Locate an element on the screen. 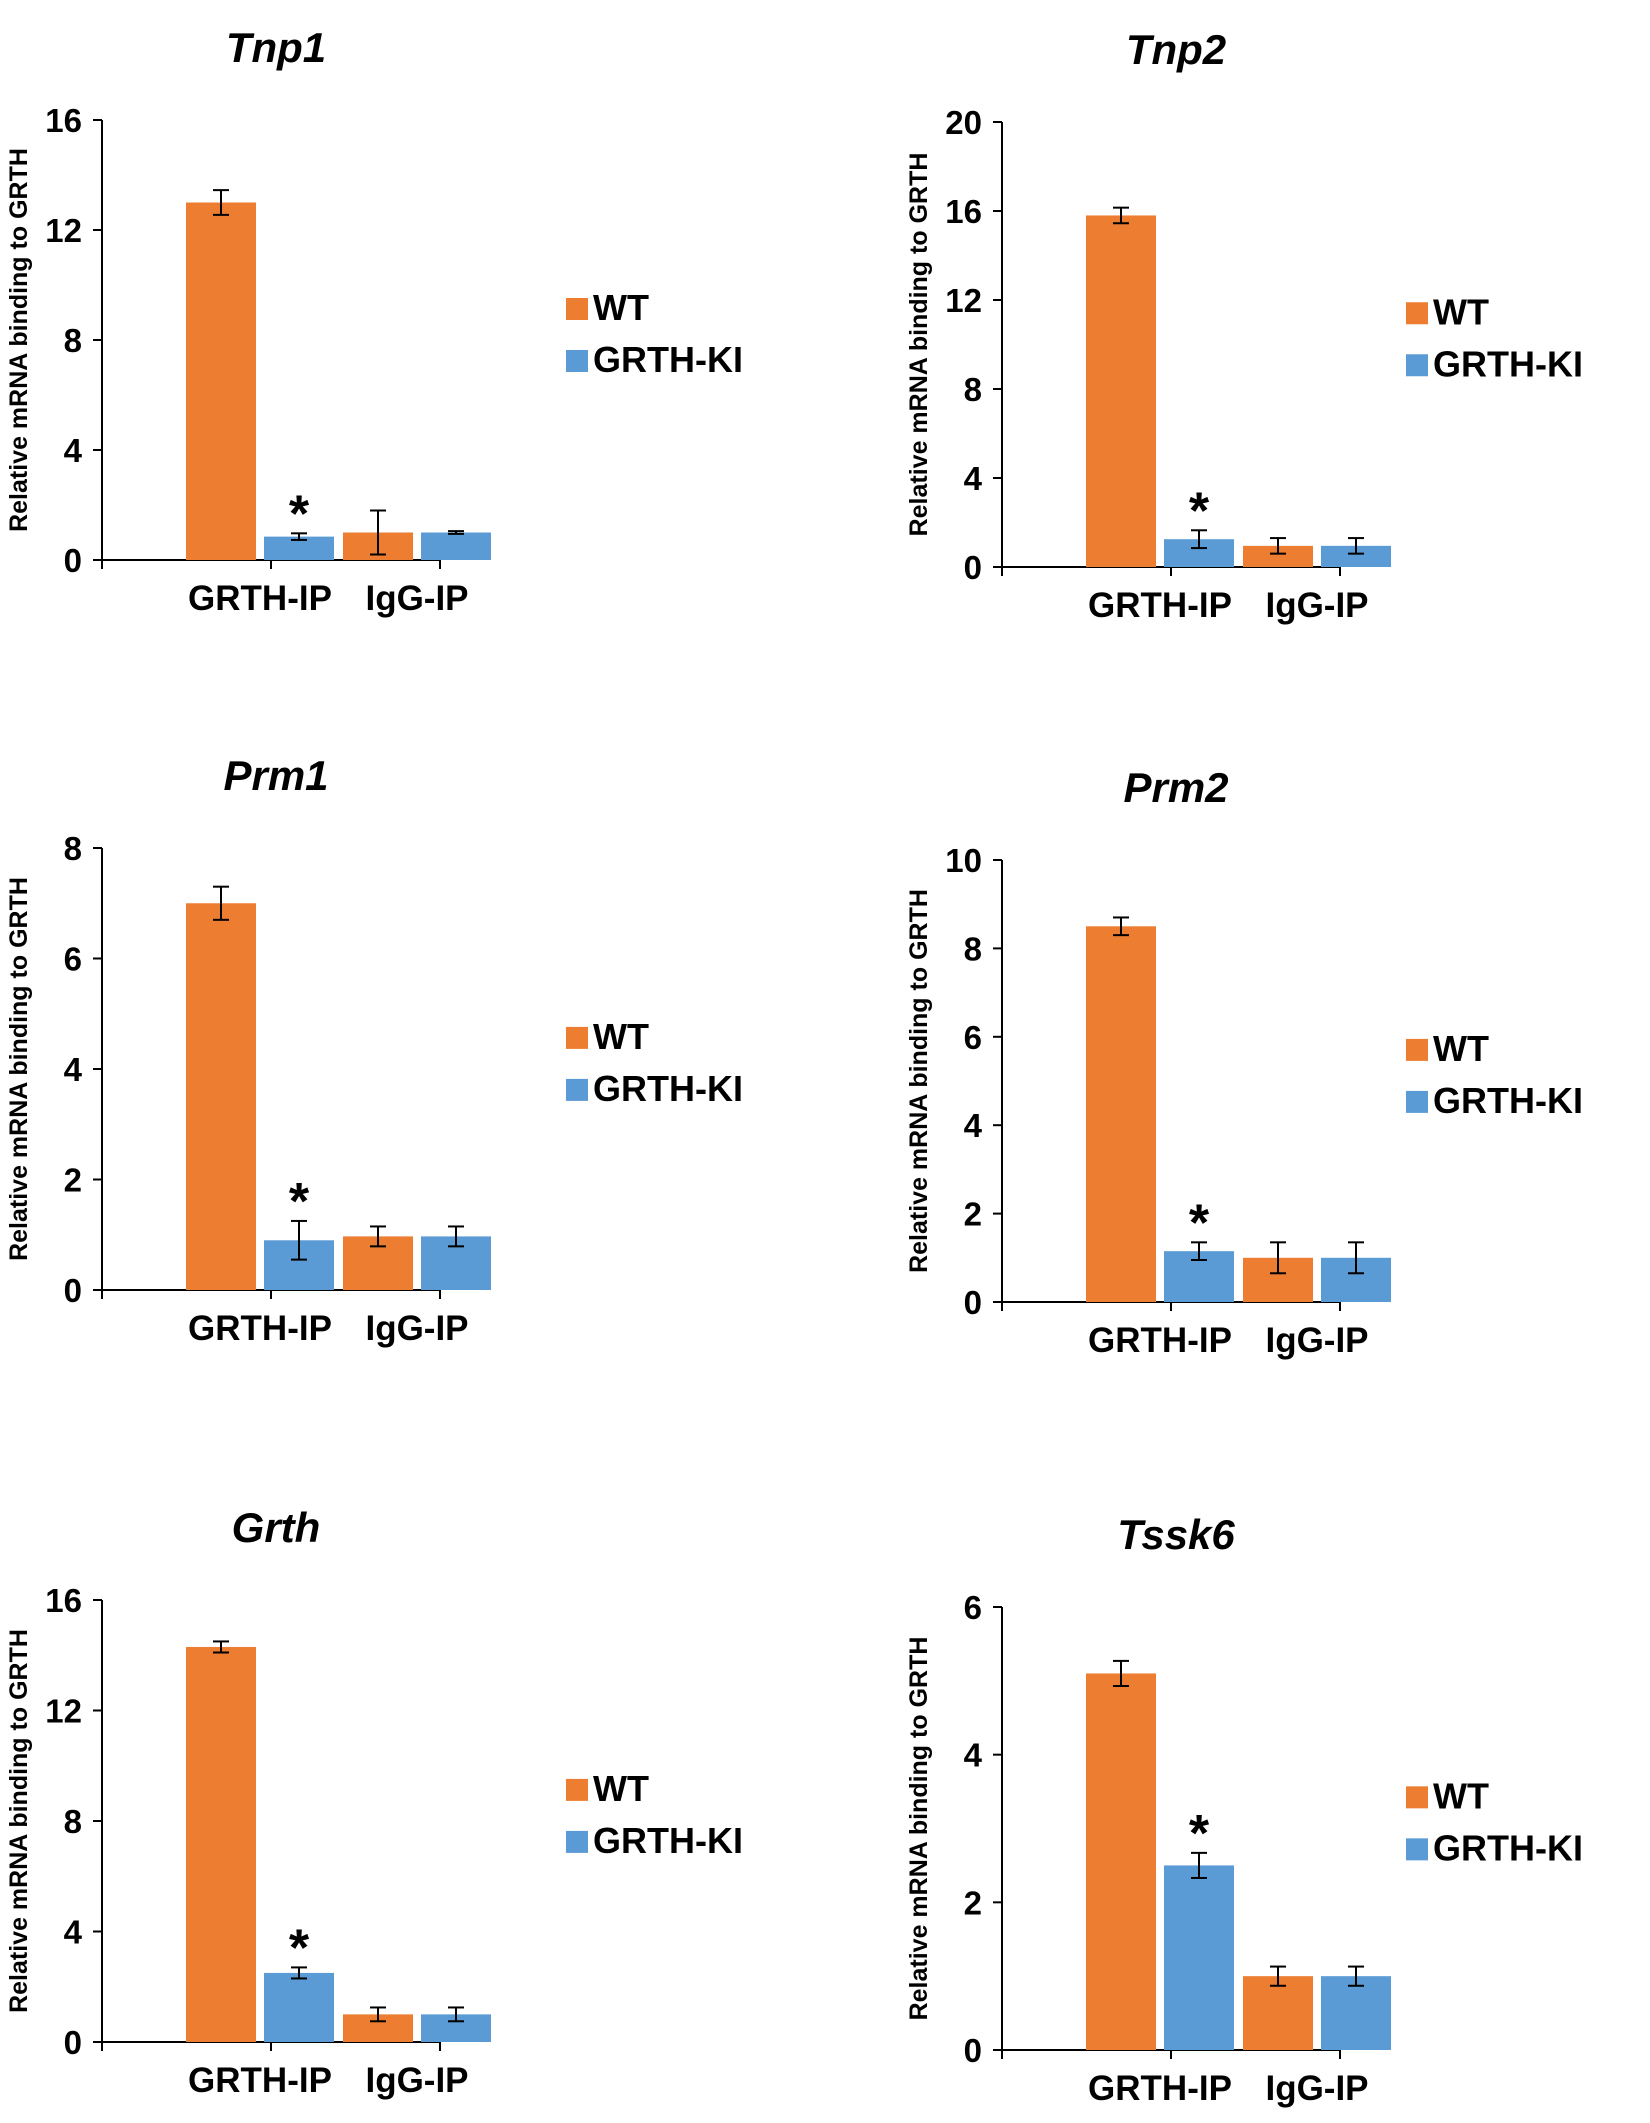  chart-title: Tnp2 is located at coordinates (1176, 49).